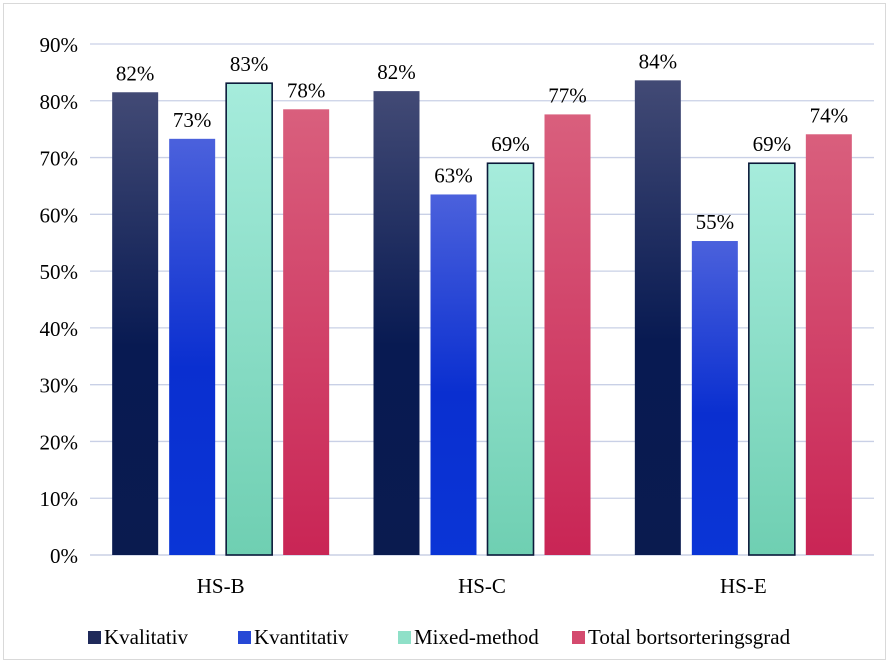 The image size is (891, 666). I want to click on x-axis-ticks: HS-B HS-C HS-E, so click(482, 586).